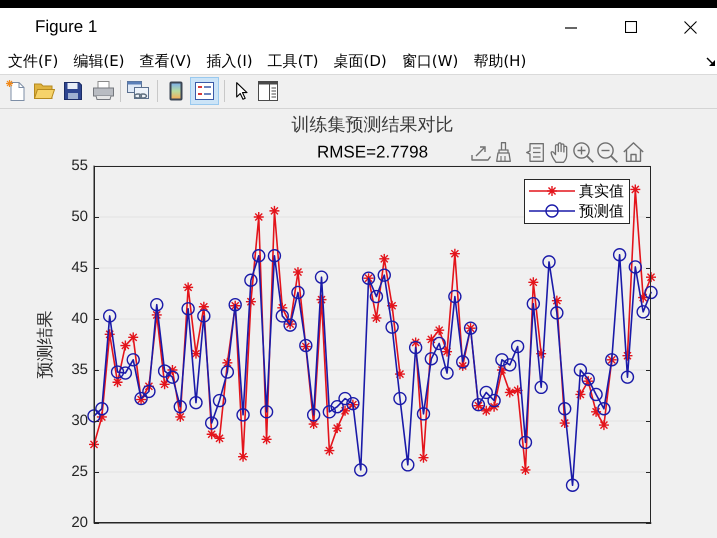 This screenshot has height=538, width=717. I want to click on text: 文件(F), so click(33, 61).